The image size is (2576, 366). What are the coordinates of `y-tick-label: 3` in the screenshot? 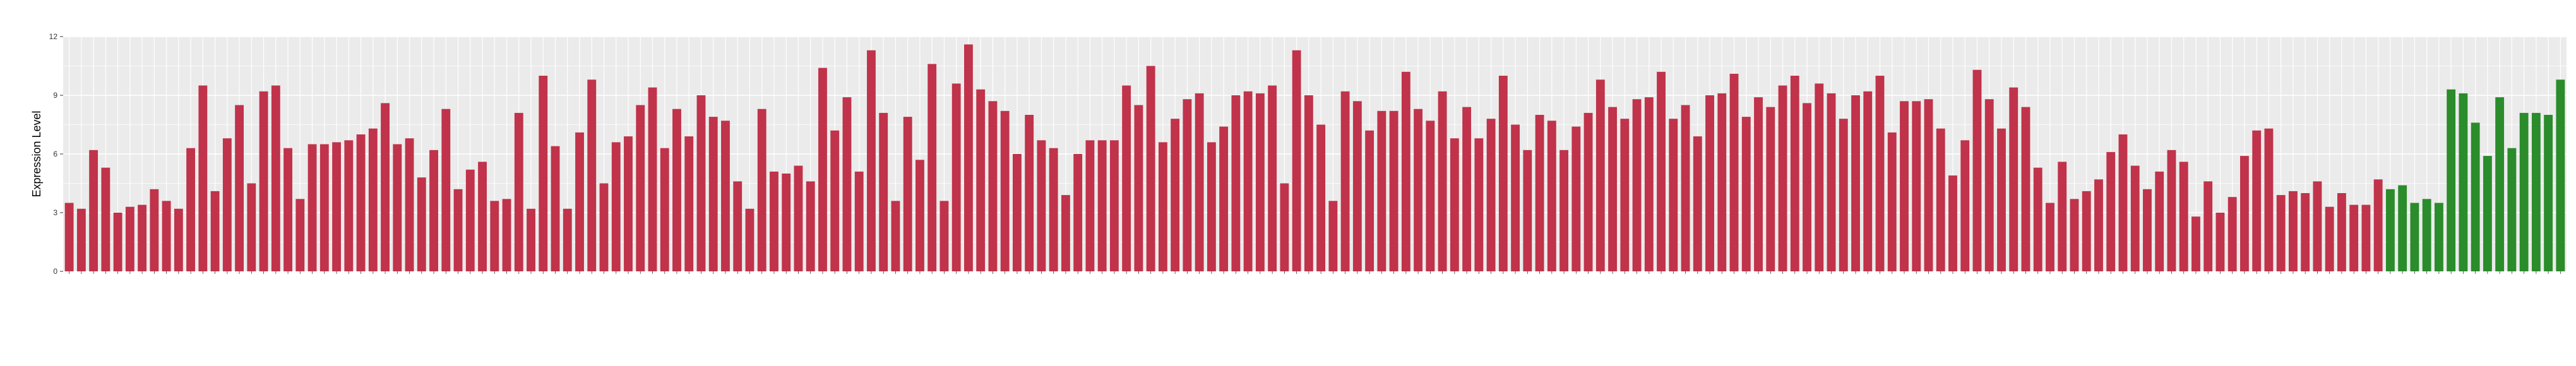 It's located at (55, 213).